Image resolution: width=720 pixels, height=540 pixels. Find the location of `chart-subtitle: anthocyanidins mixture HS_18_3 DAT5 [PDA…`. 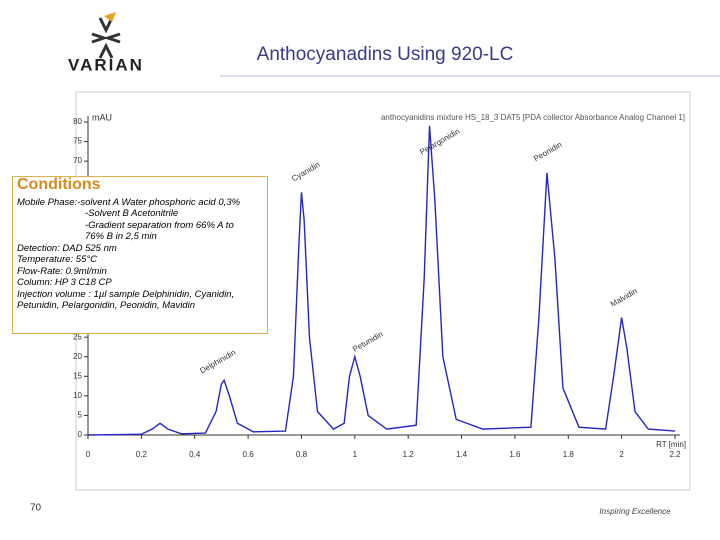

chart-subtitle: anthocyanidins mixture HS_18_3 DAT5 [PDA… is located at coordinates (533, 117).